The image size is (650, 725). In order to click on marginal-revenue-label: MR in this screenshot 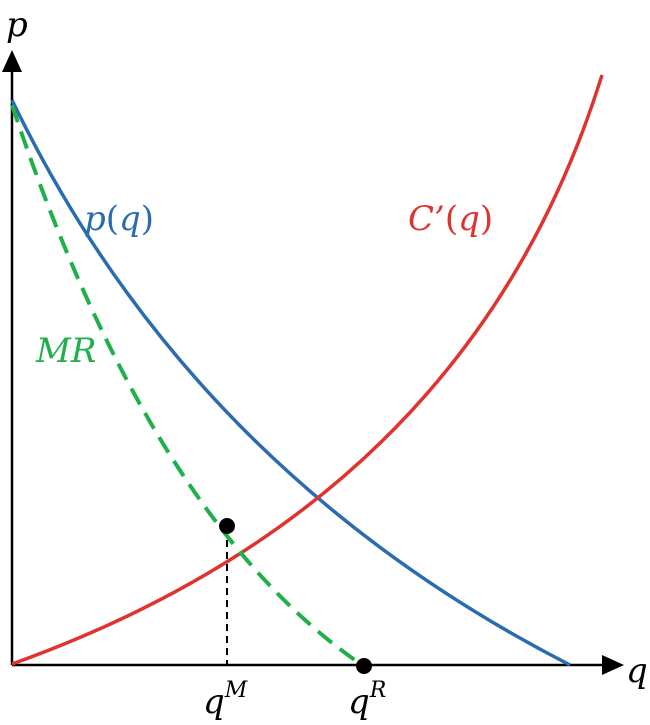, I will do `click(65, 351)`.